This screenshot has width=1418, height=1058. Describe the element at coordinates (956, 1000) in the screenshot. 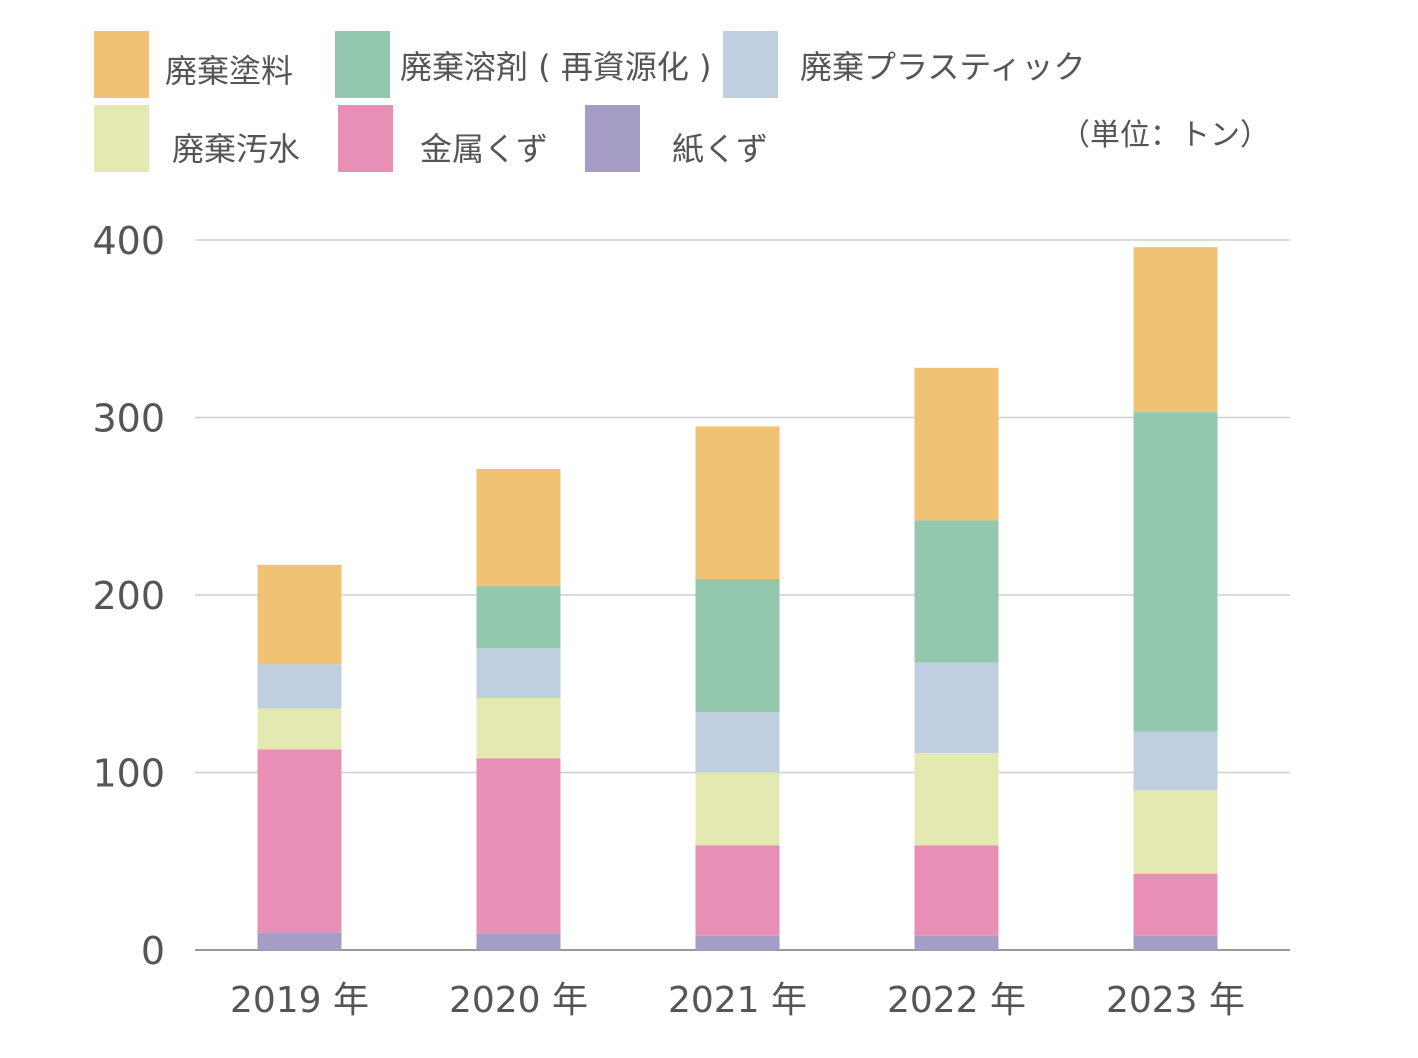

I see `x-tick-label: 2022 年` at that location.